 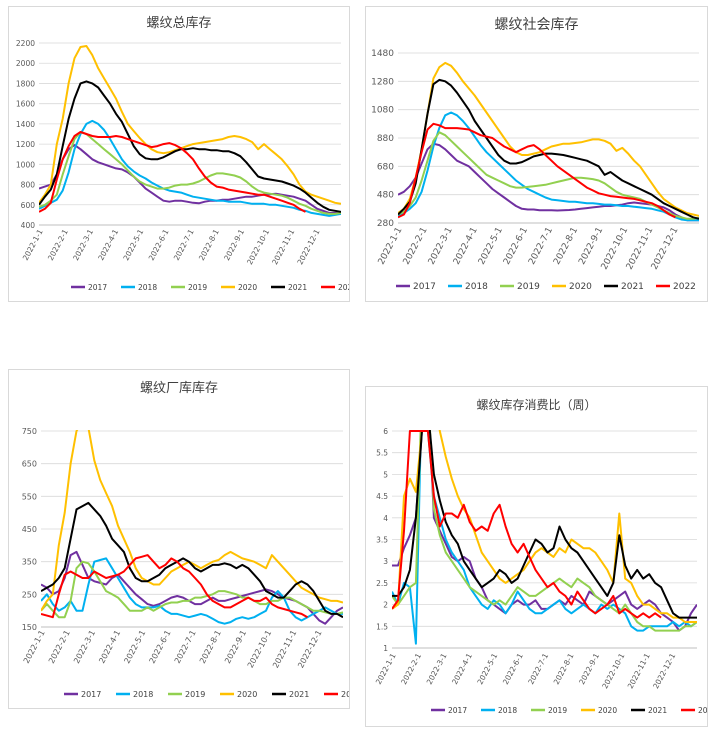 What do you see at coordinates (385, 224) in the screenshot?
I see `y-tick-label: 280` at bounding box center [385, 224].